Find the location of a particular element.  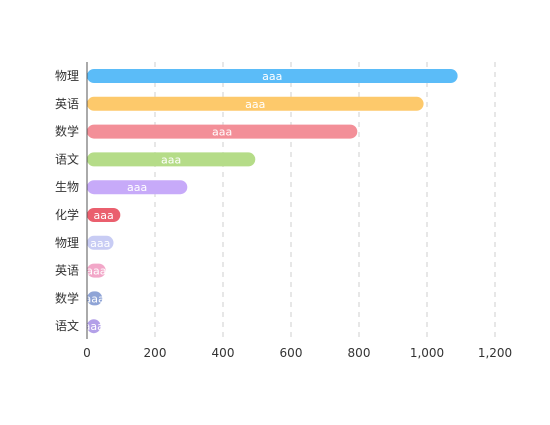

x-tick-label: 600 is located at coordinates (291, 353).